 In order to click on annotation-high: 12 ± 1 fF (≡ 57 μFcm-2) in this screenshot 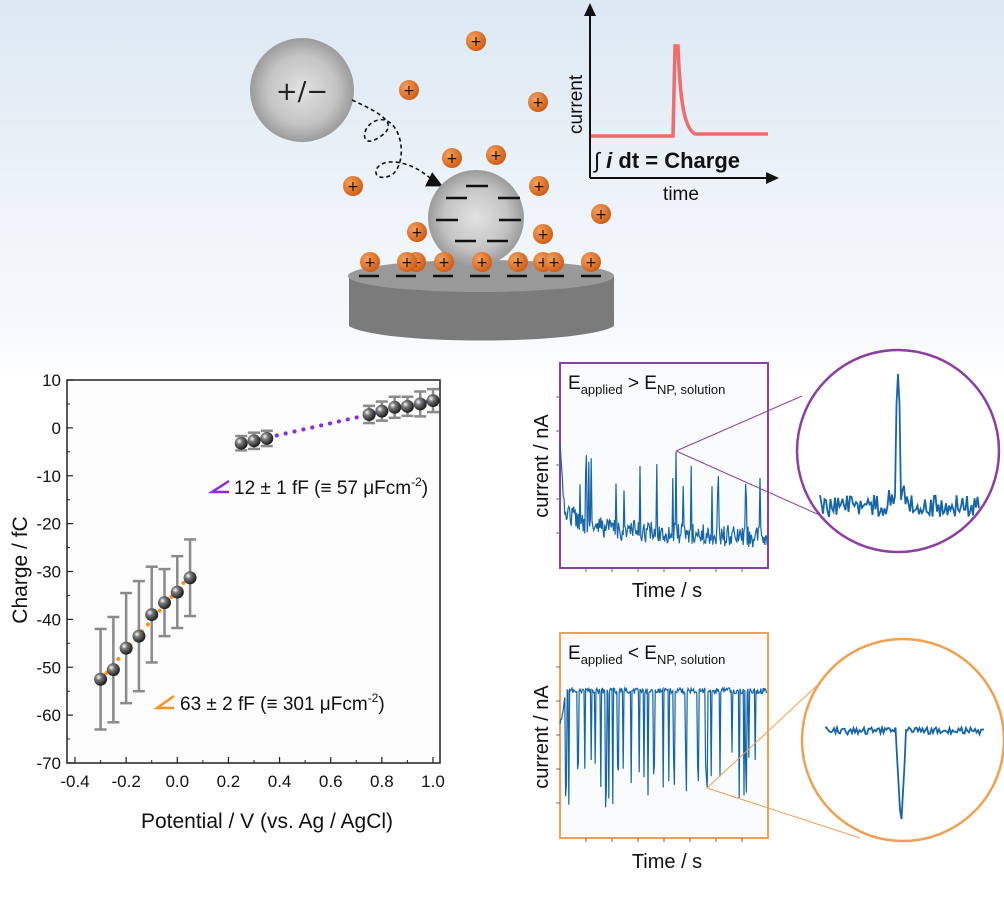, I will do `click(317, 487)`.